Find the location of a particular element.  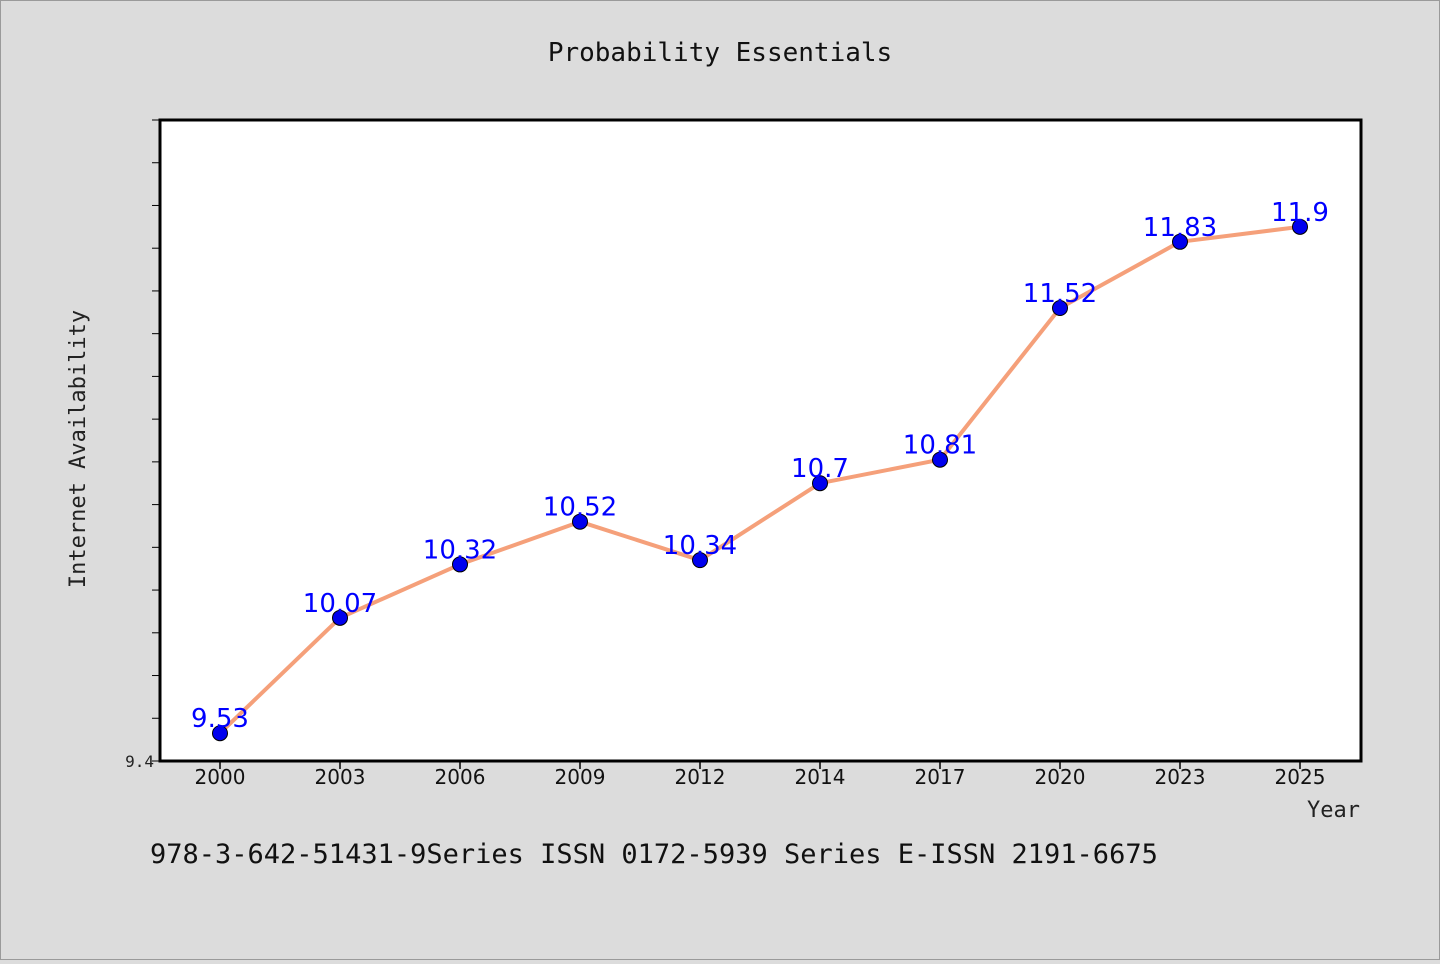

y-axis-label: Internet Availability is located at coordinates (78, 449).